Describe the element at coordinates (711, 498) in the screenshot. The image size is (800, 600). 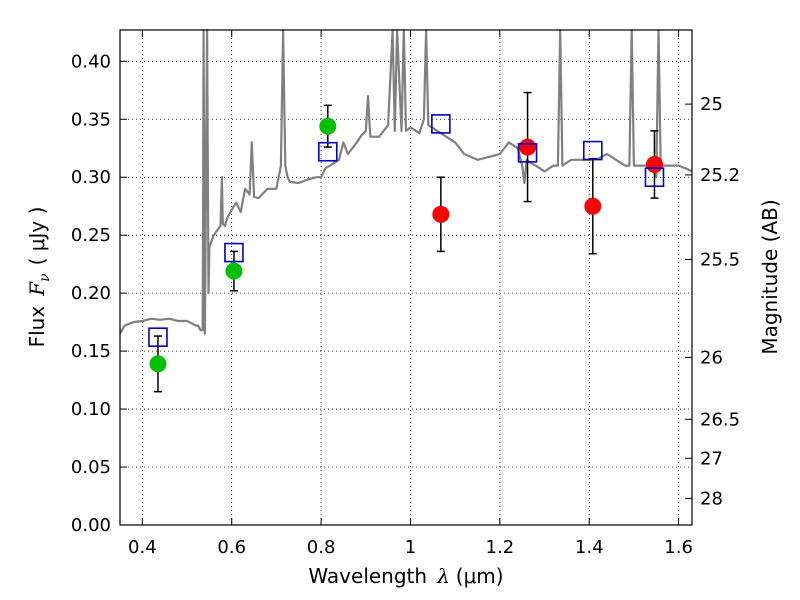
I see `magnitude-tick-label: 28` at that location.